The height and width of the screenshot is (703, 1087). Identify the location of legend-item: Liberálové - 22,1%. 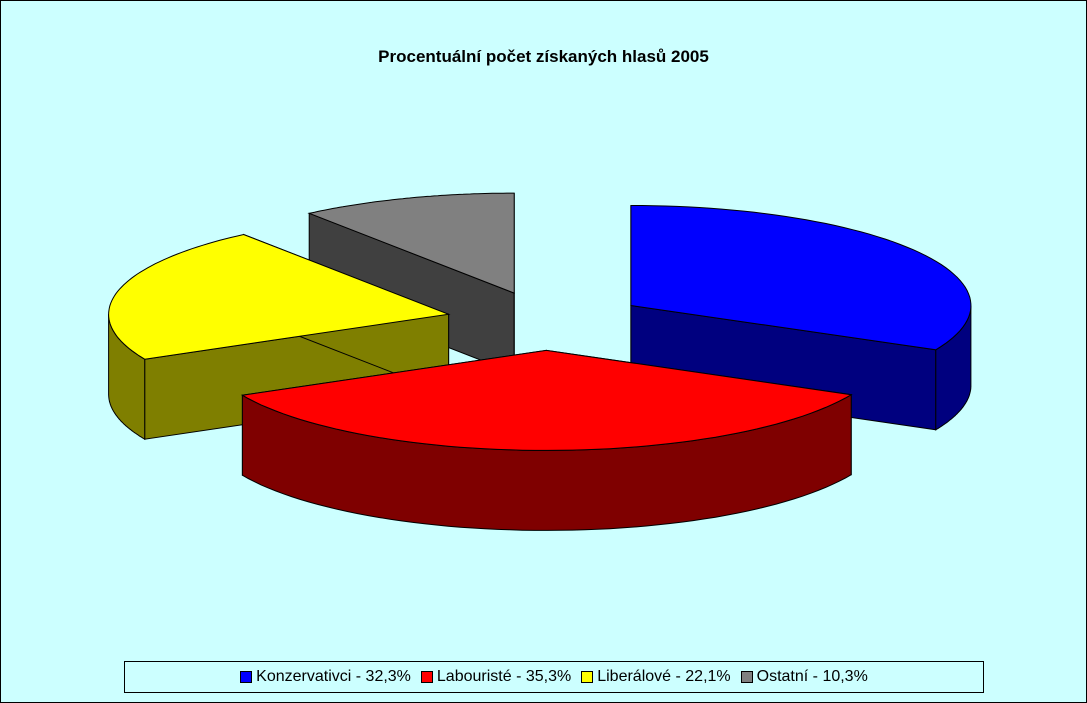
(656, 677).